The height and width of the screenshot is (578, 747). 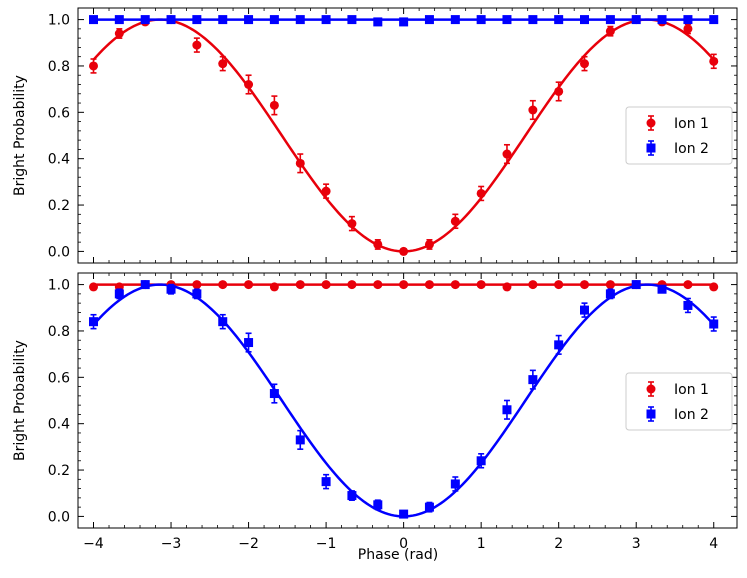 I want to click on y-tick-label: 1.0, so click(x=59, y=21).